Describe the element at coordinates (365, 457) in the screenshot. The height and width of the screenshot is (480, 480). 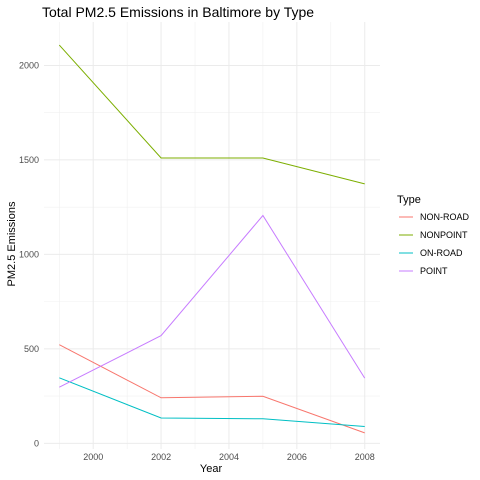
I see `x-tick-label: 2008` at that location.